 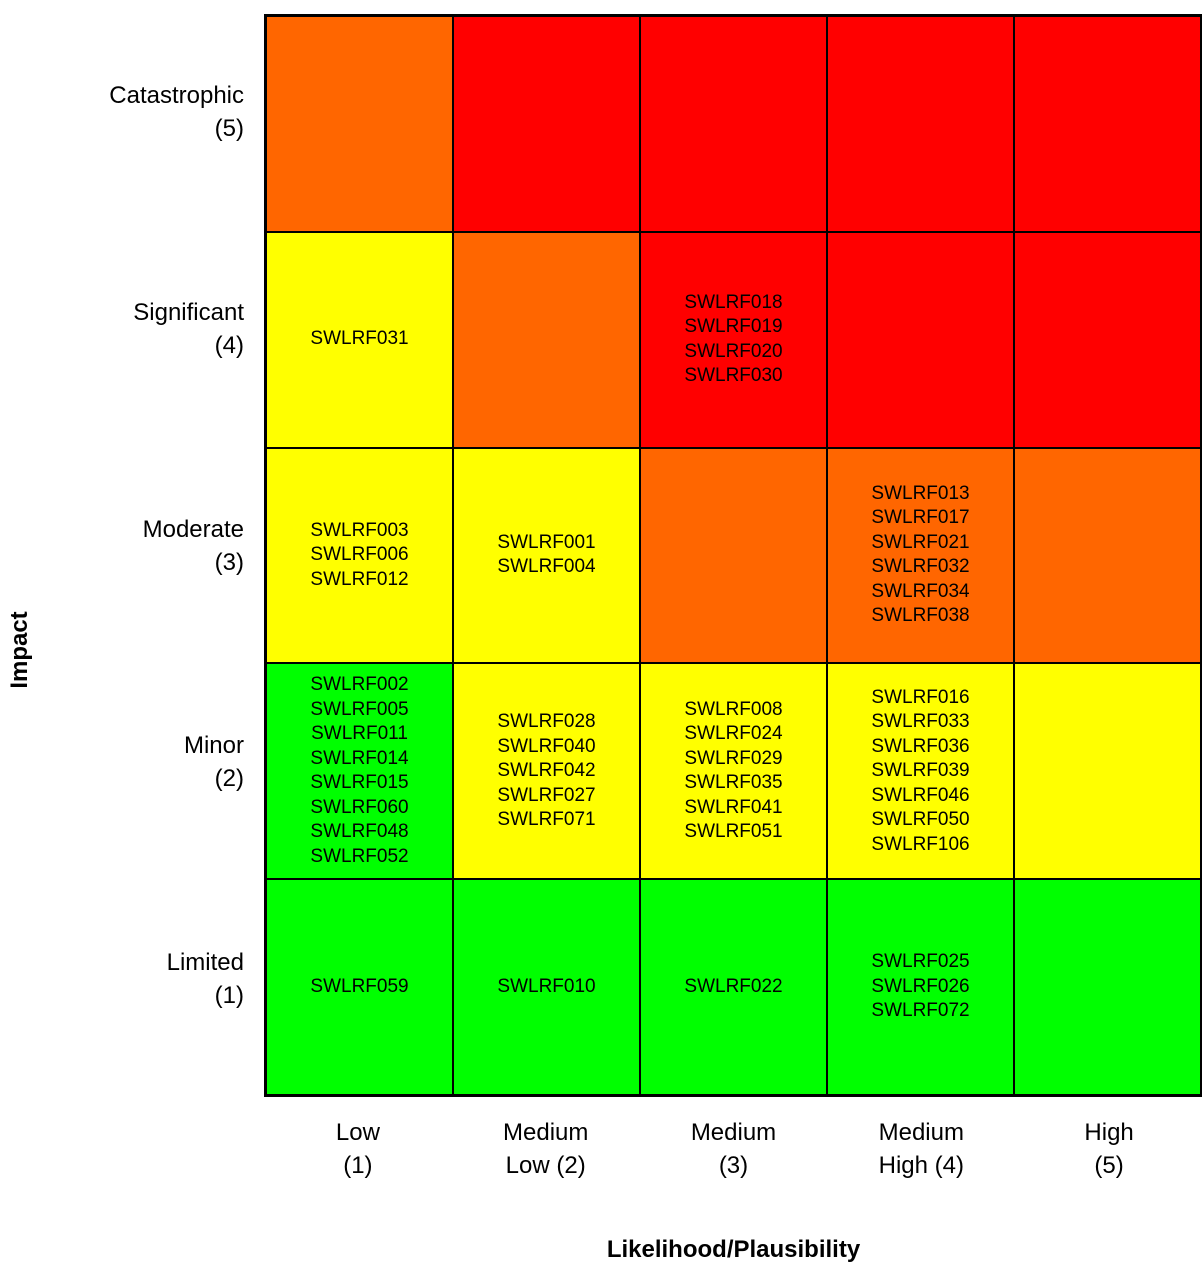 What do you see at coordinates (193, 529) in the screenshot?
I see `impact-level-text: Moderate` at bounding box center [193, 529].